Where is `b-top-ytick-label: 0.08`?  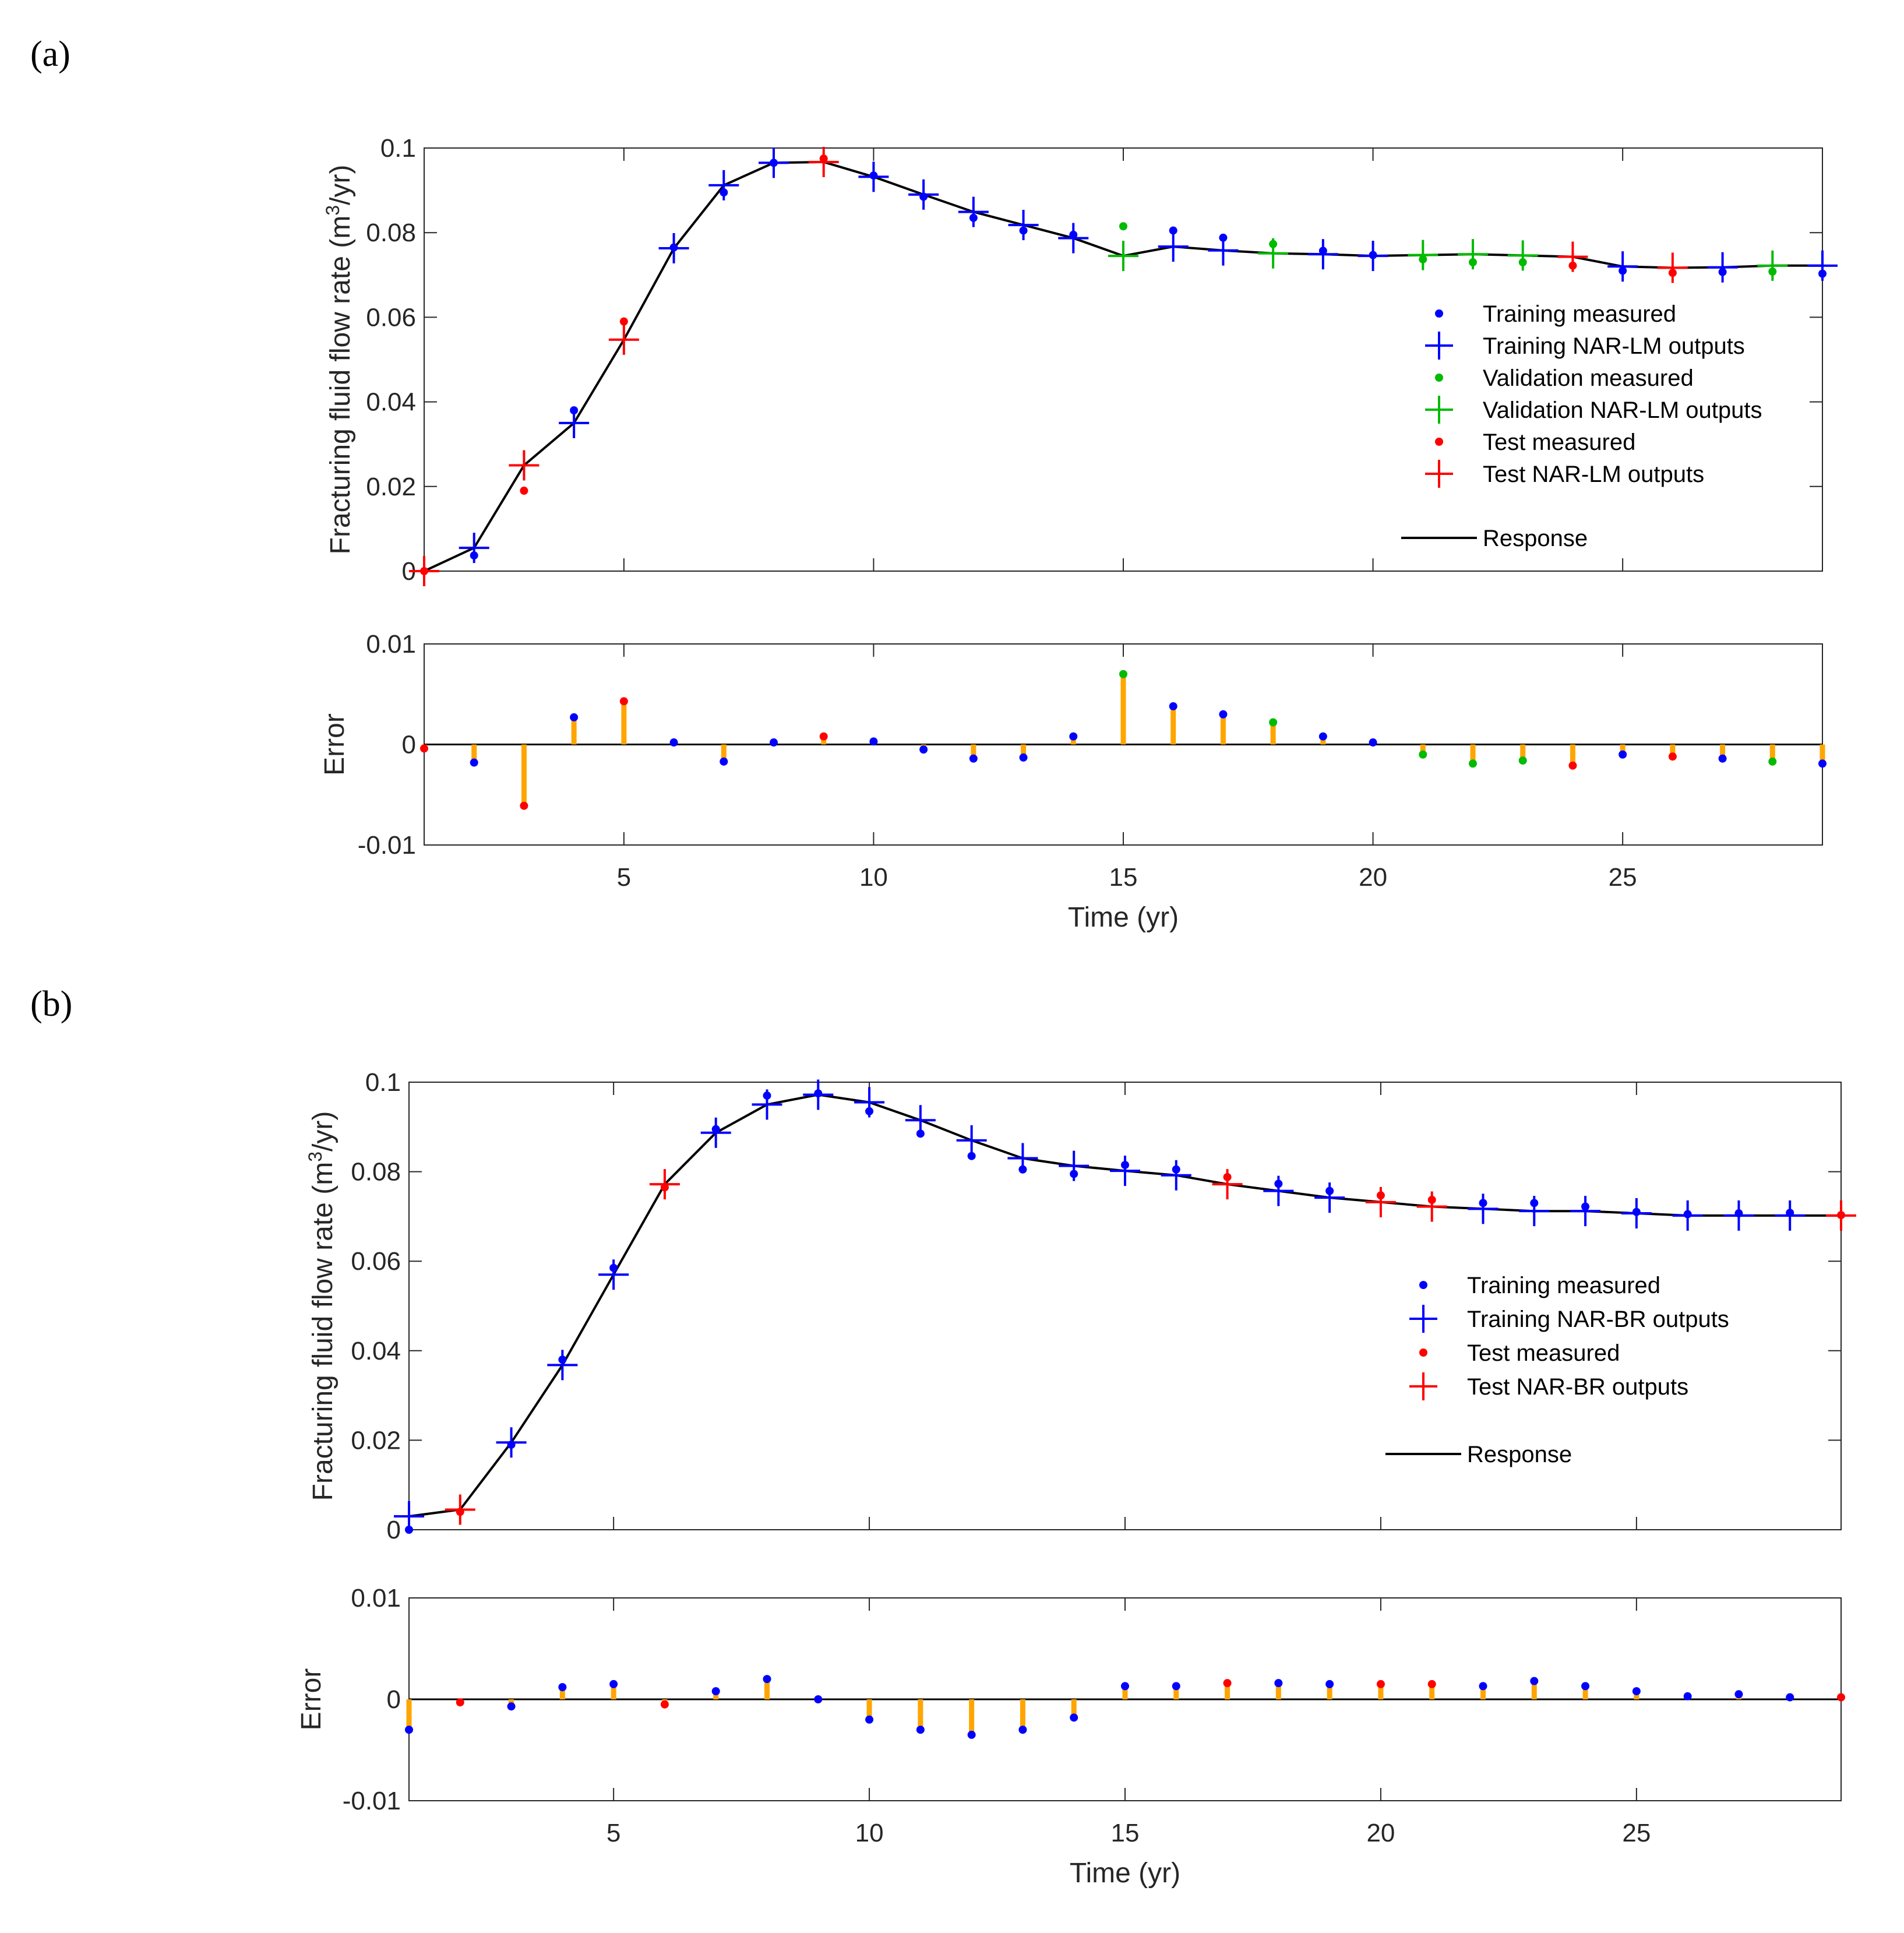 b-top-ytick-label: 0.08 is located at coordinates (376, 1172).